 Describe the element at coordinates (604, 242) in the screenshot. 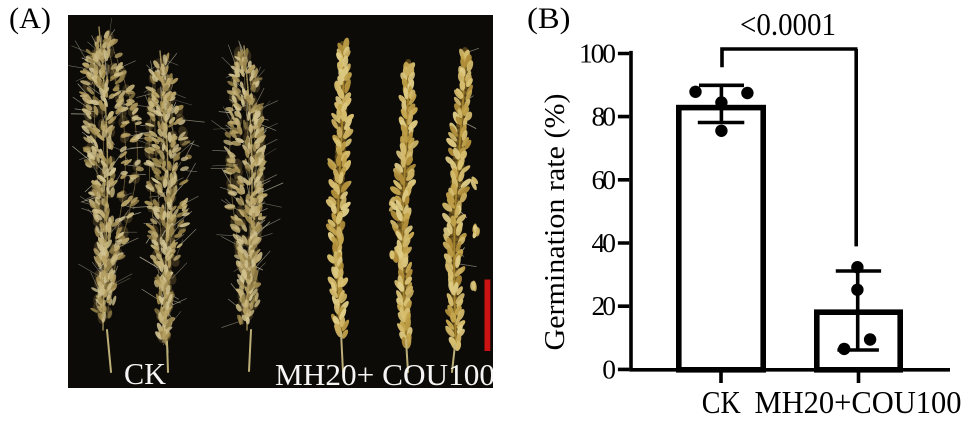

I see `svg-text: 40` at that location.